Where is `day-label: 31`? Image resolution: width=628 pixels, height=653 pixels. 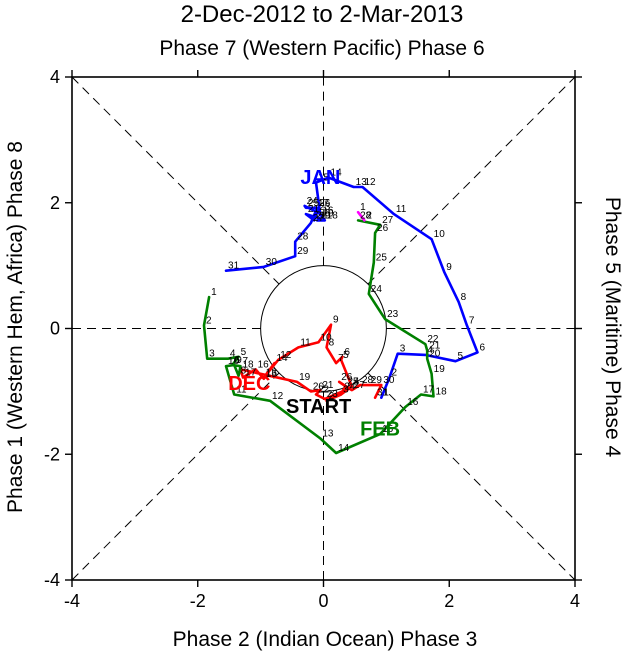
day-label: 31 is located at coordinates (234, 266).